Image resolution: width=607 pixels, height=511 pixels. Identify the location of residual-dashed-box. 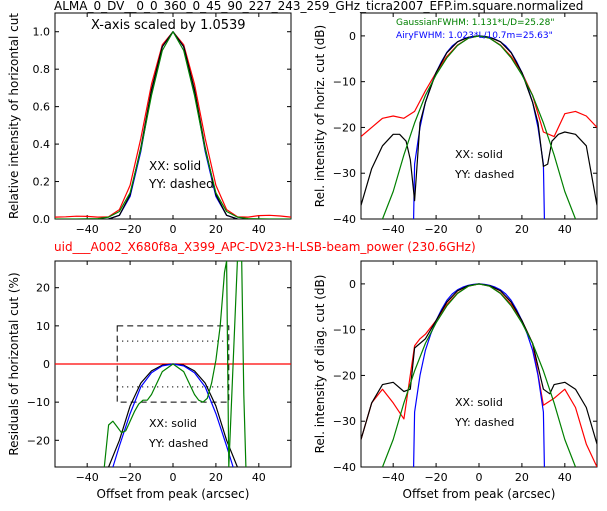
(173, 364).